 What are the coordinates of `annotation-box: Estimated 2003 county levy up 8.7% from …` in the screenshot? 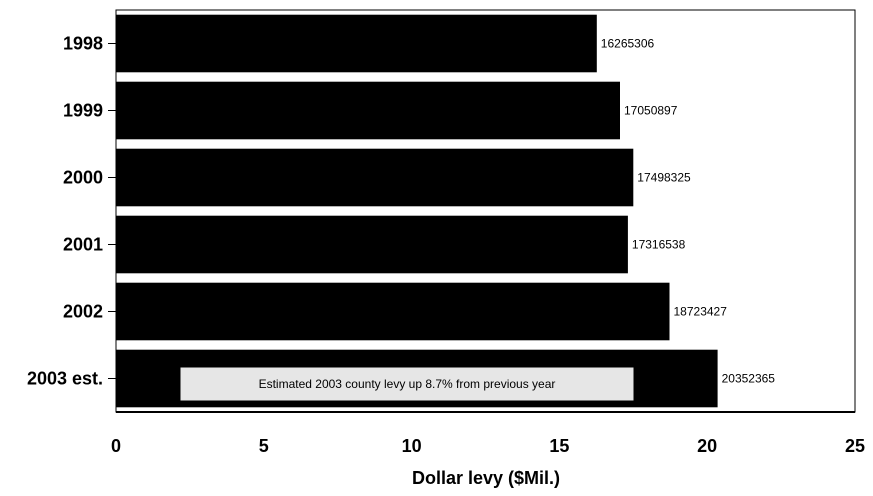 It's located at (407, 384).